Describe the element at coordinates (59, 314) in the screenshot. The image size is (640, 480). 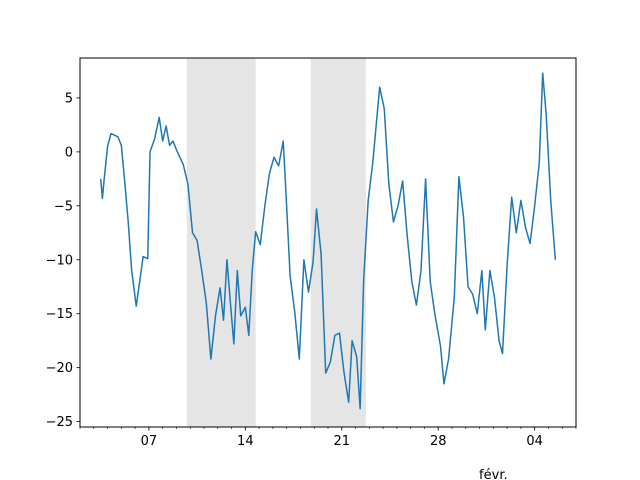
I see `y-tick-label: −15` at that location.